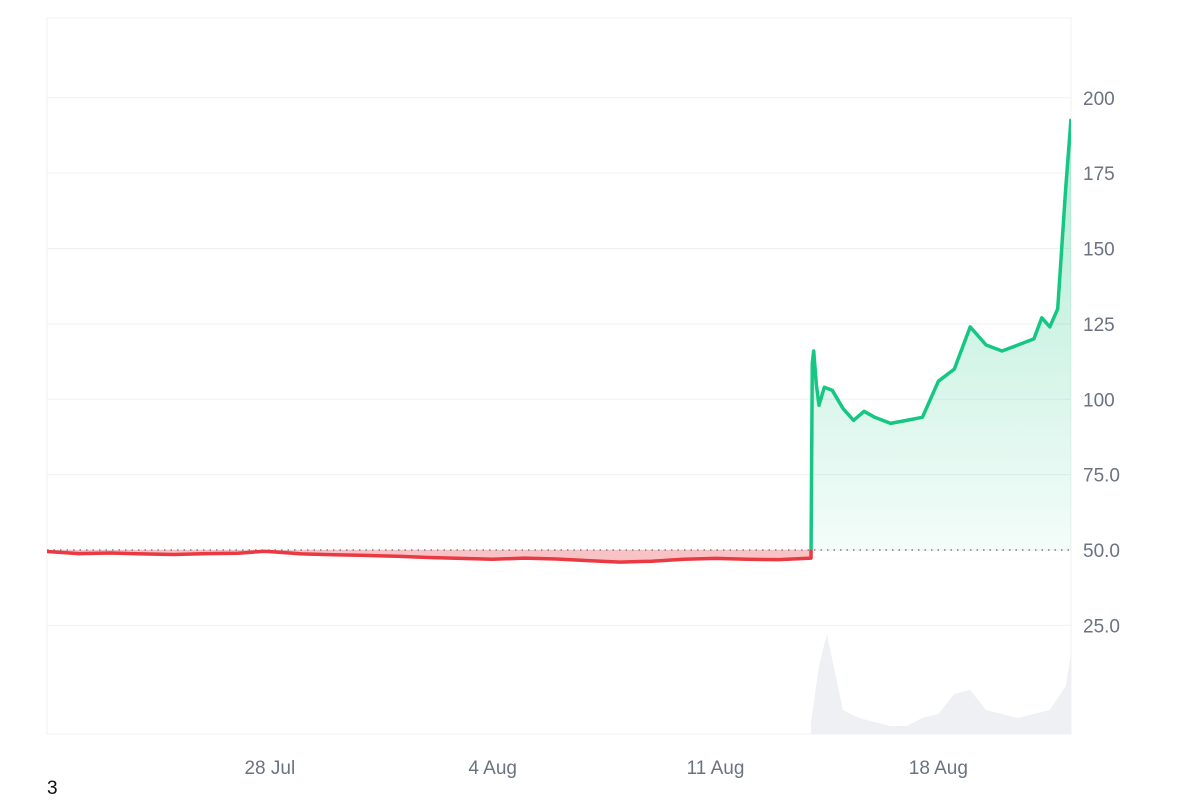 The height and width of the screenshot is (800, 1200). Describe the element at coordinates (52, 788) in the screenshot. I see `footer-note: 3` at that location.